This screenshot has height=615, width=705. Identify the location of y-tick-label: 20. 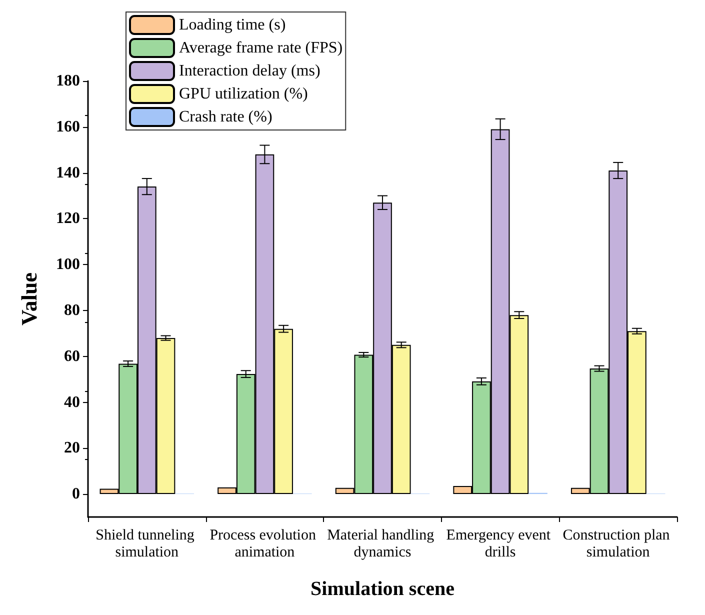
(72, 448).